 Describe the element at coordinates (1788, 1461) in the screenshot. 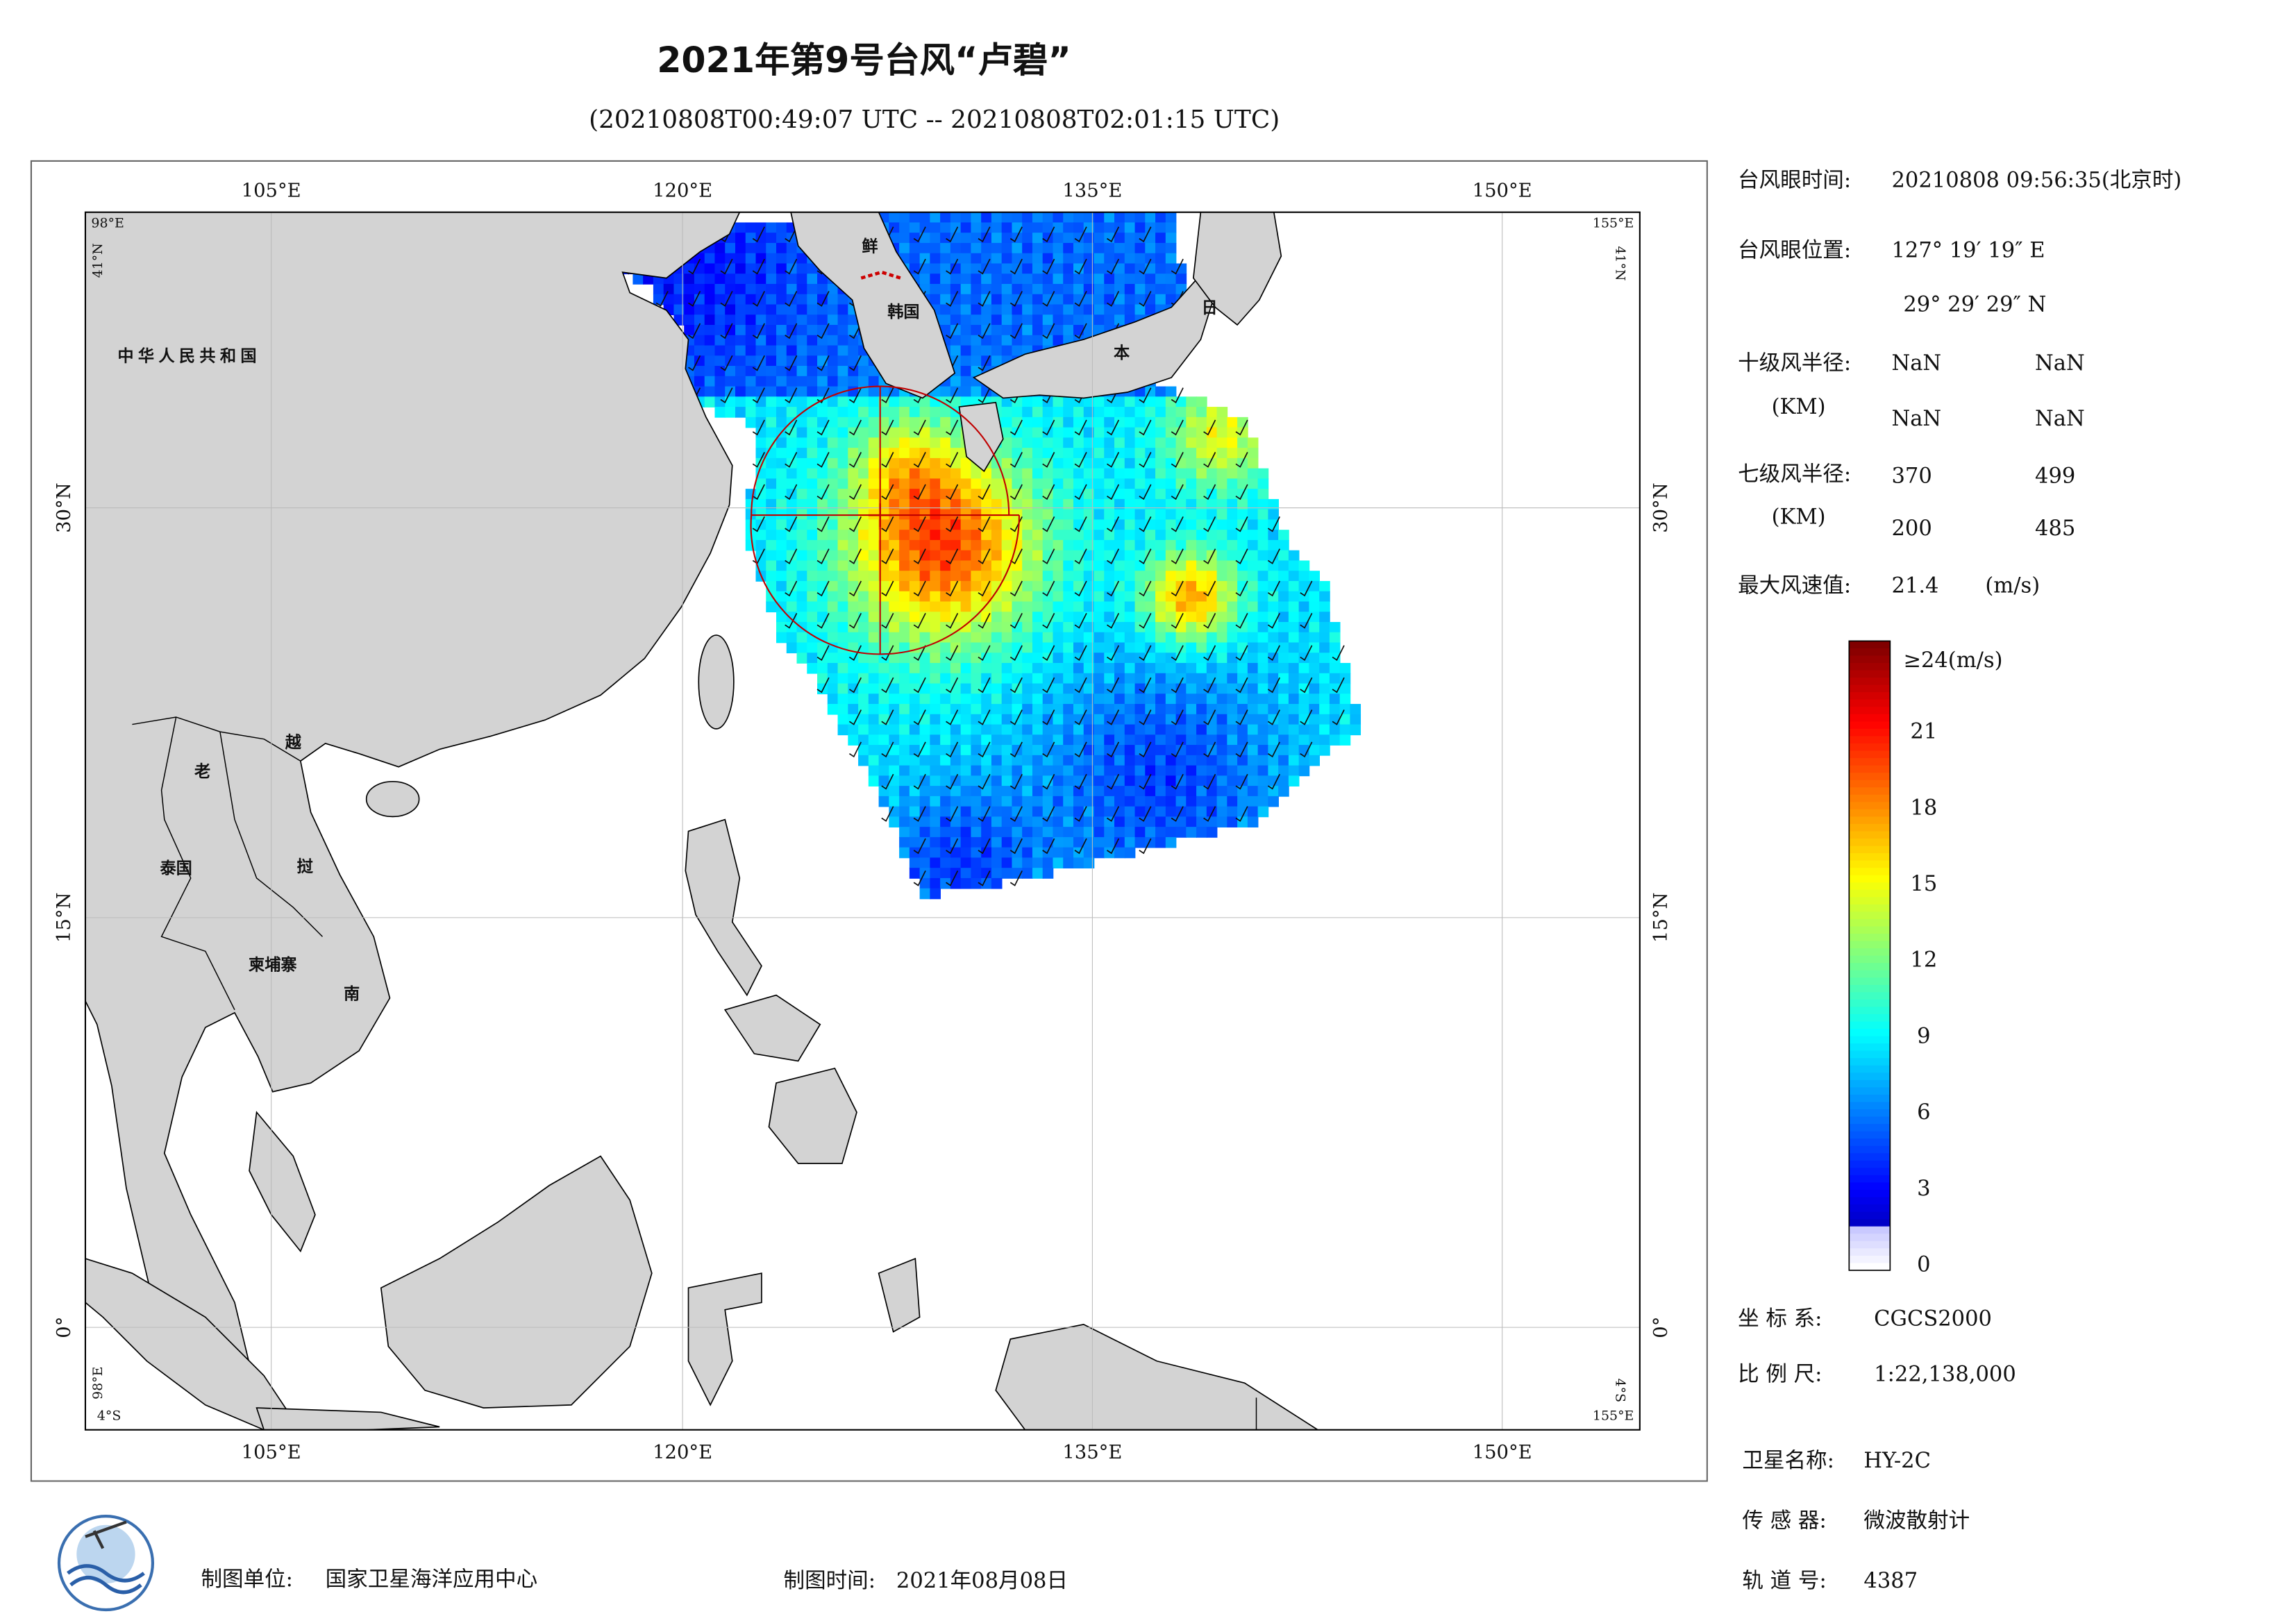

I see `meta-label: 卫星名称:` at that location.